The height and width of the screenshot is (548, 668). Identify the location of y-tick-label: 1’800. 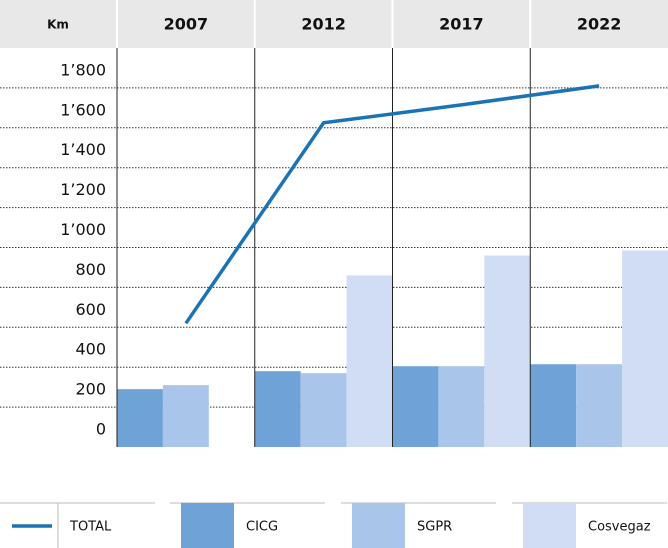
(83, 69).